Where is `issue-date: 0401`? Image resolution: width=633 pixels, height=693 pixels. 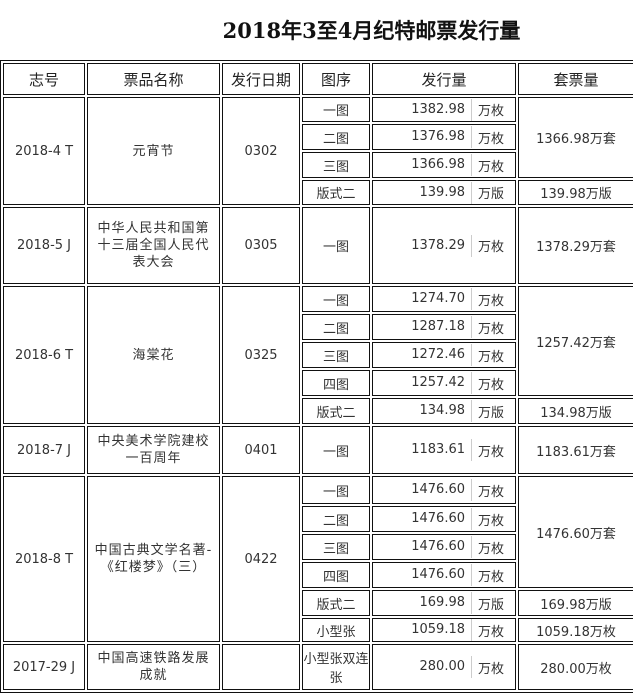 issue-date: 0401 is located at coordinates (261, 450).